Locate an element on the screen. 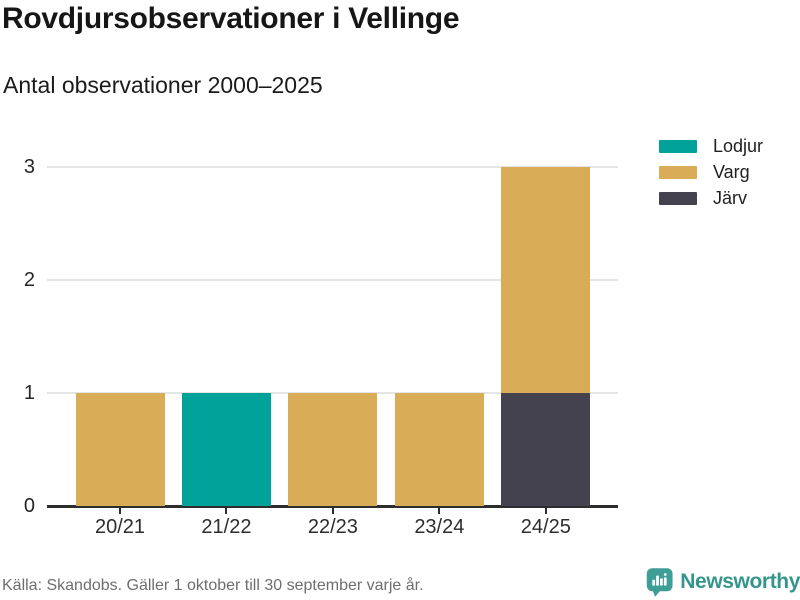 This screenshot has height=600, width=800. legend-label: Varg is located at coordinates (731, 171).